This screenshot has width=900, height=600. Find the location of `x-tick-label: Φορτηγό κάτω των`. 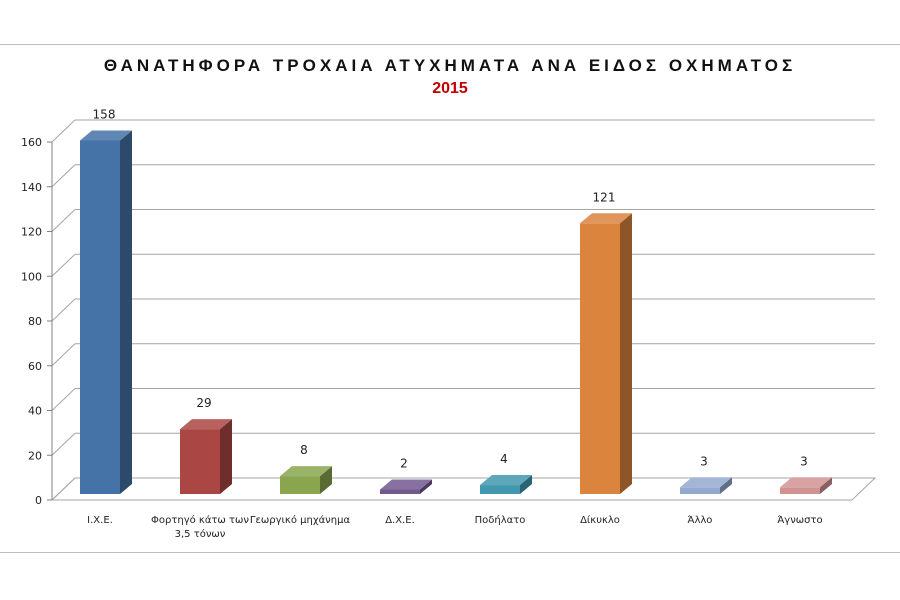

x-tick-label: Φορτηγό κάτω των is located at coordinates (200, 520).